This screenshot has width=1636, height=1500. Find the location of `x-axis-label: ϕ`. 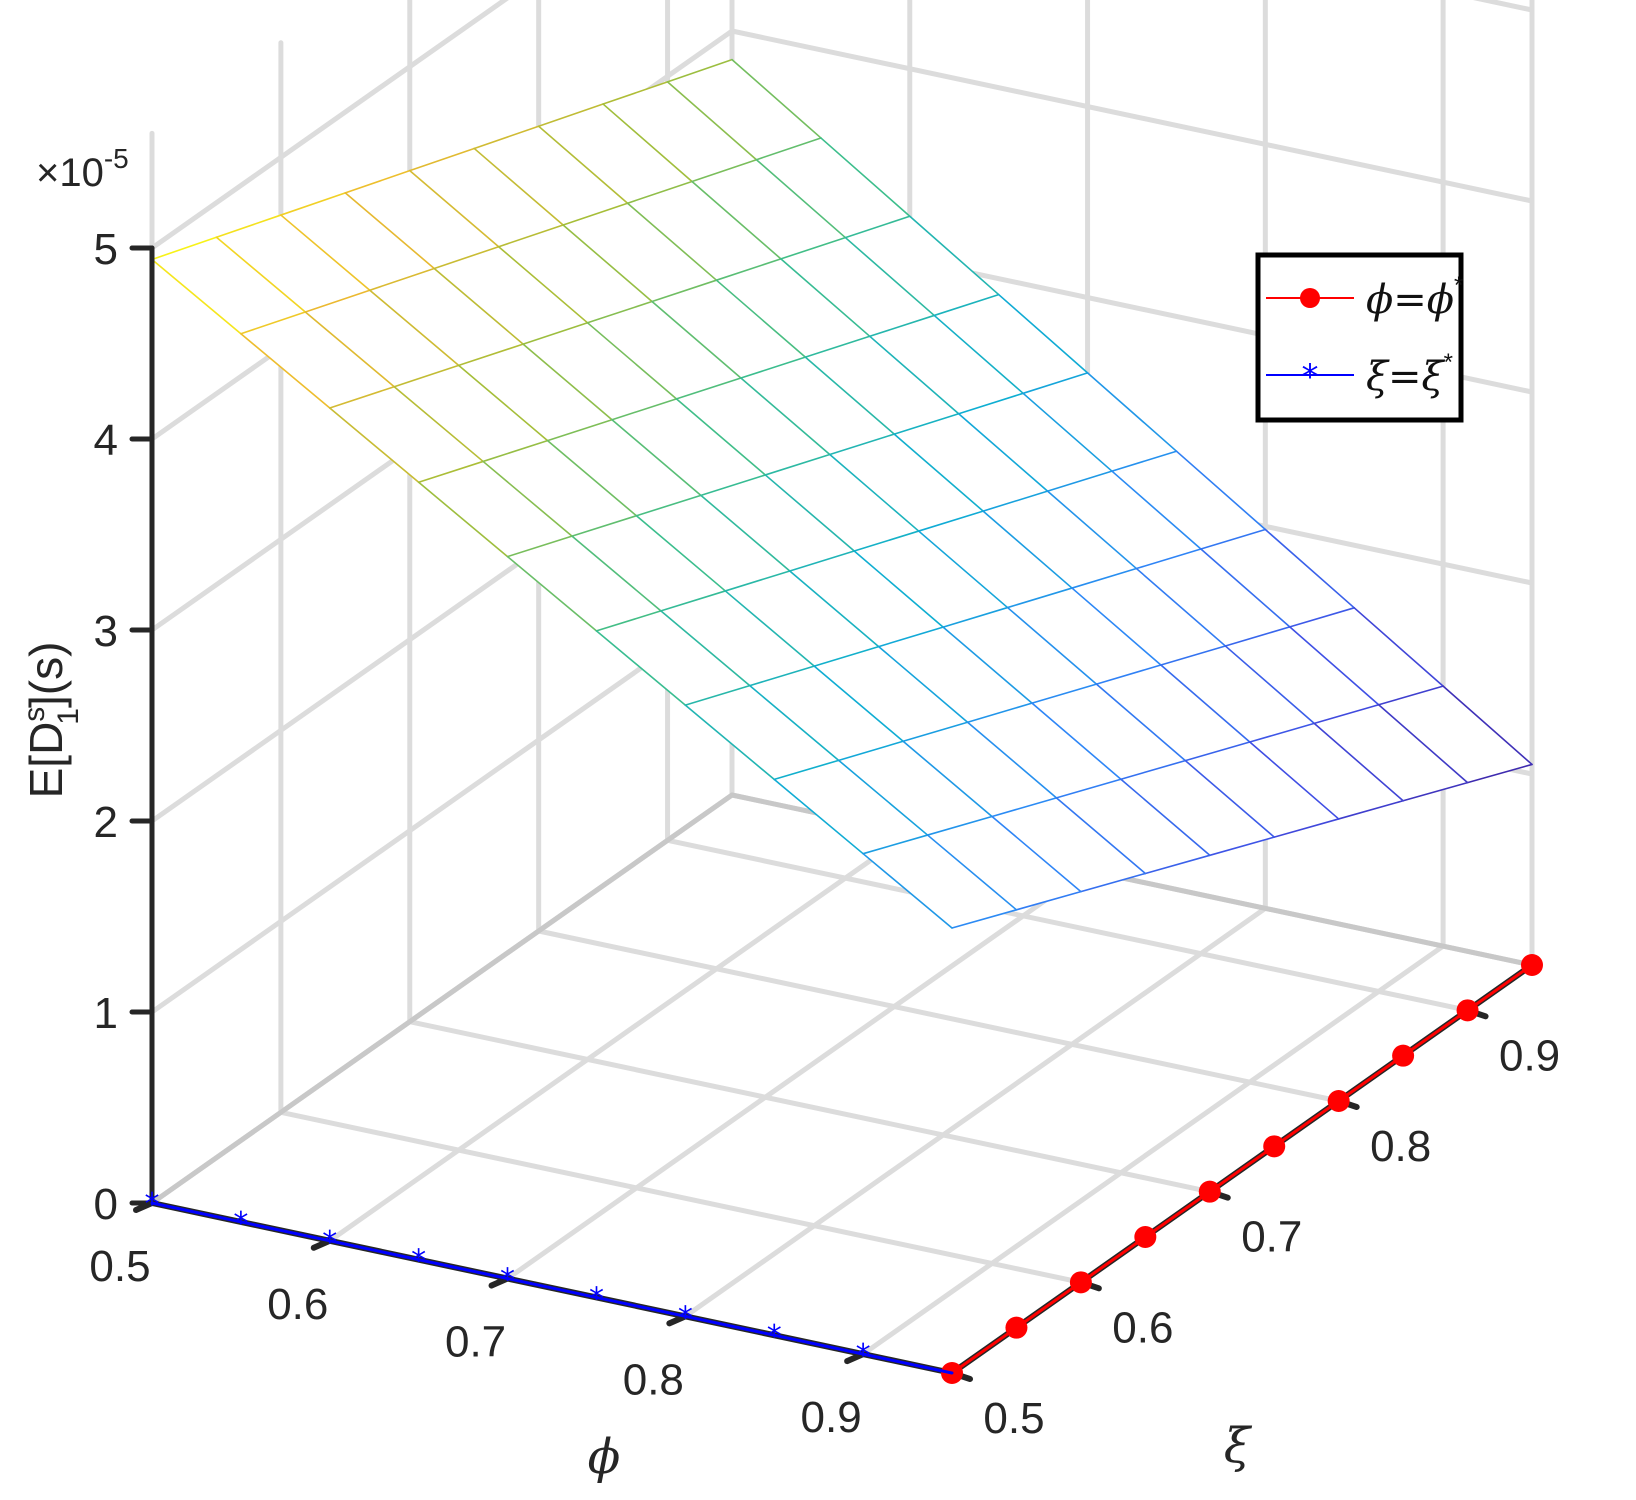

x-axis-label: ϕ is located at coordinates (604, 1457).